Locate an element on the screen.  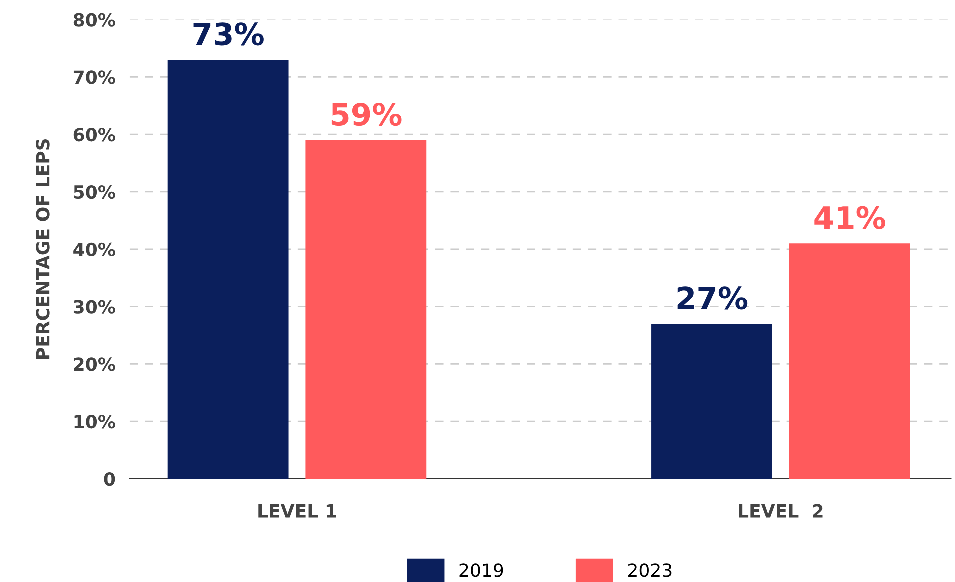
legend-label: 2023 is located at coordinates (650, 571).